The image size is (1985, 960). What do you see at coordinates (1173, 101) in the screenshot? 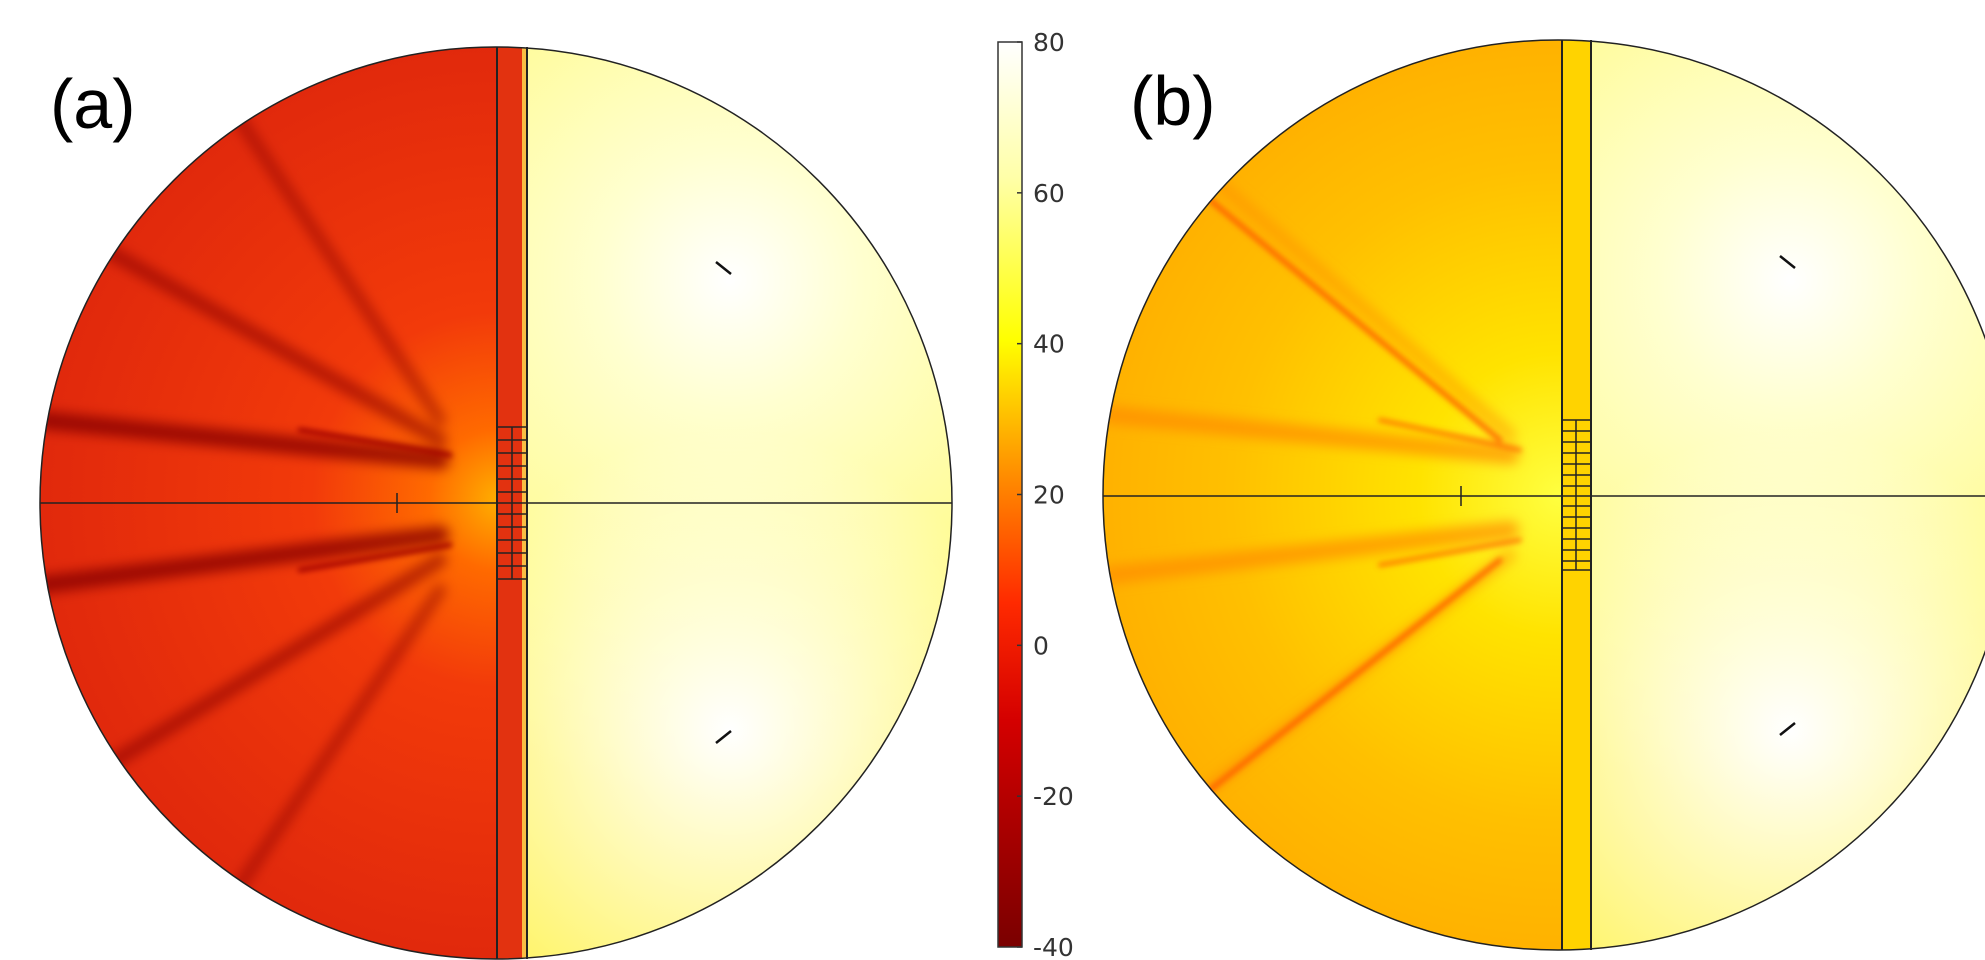
I see `panel-b-label: (b)` at bounding box center [1173, 101].